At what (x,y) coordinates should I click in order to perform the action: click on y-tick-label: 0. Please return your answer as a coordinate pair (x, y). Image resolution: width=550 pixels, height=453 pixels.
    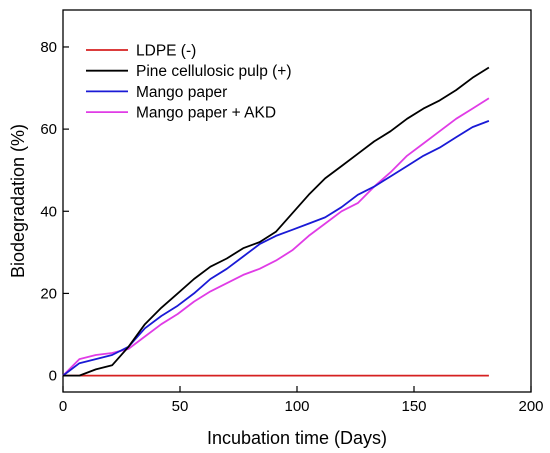
    Looking at the image, I should click on (53, 376).